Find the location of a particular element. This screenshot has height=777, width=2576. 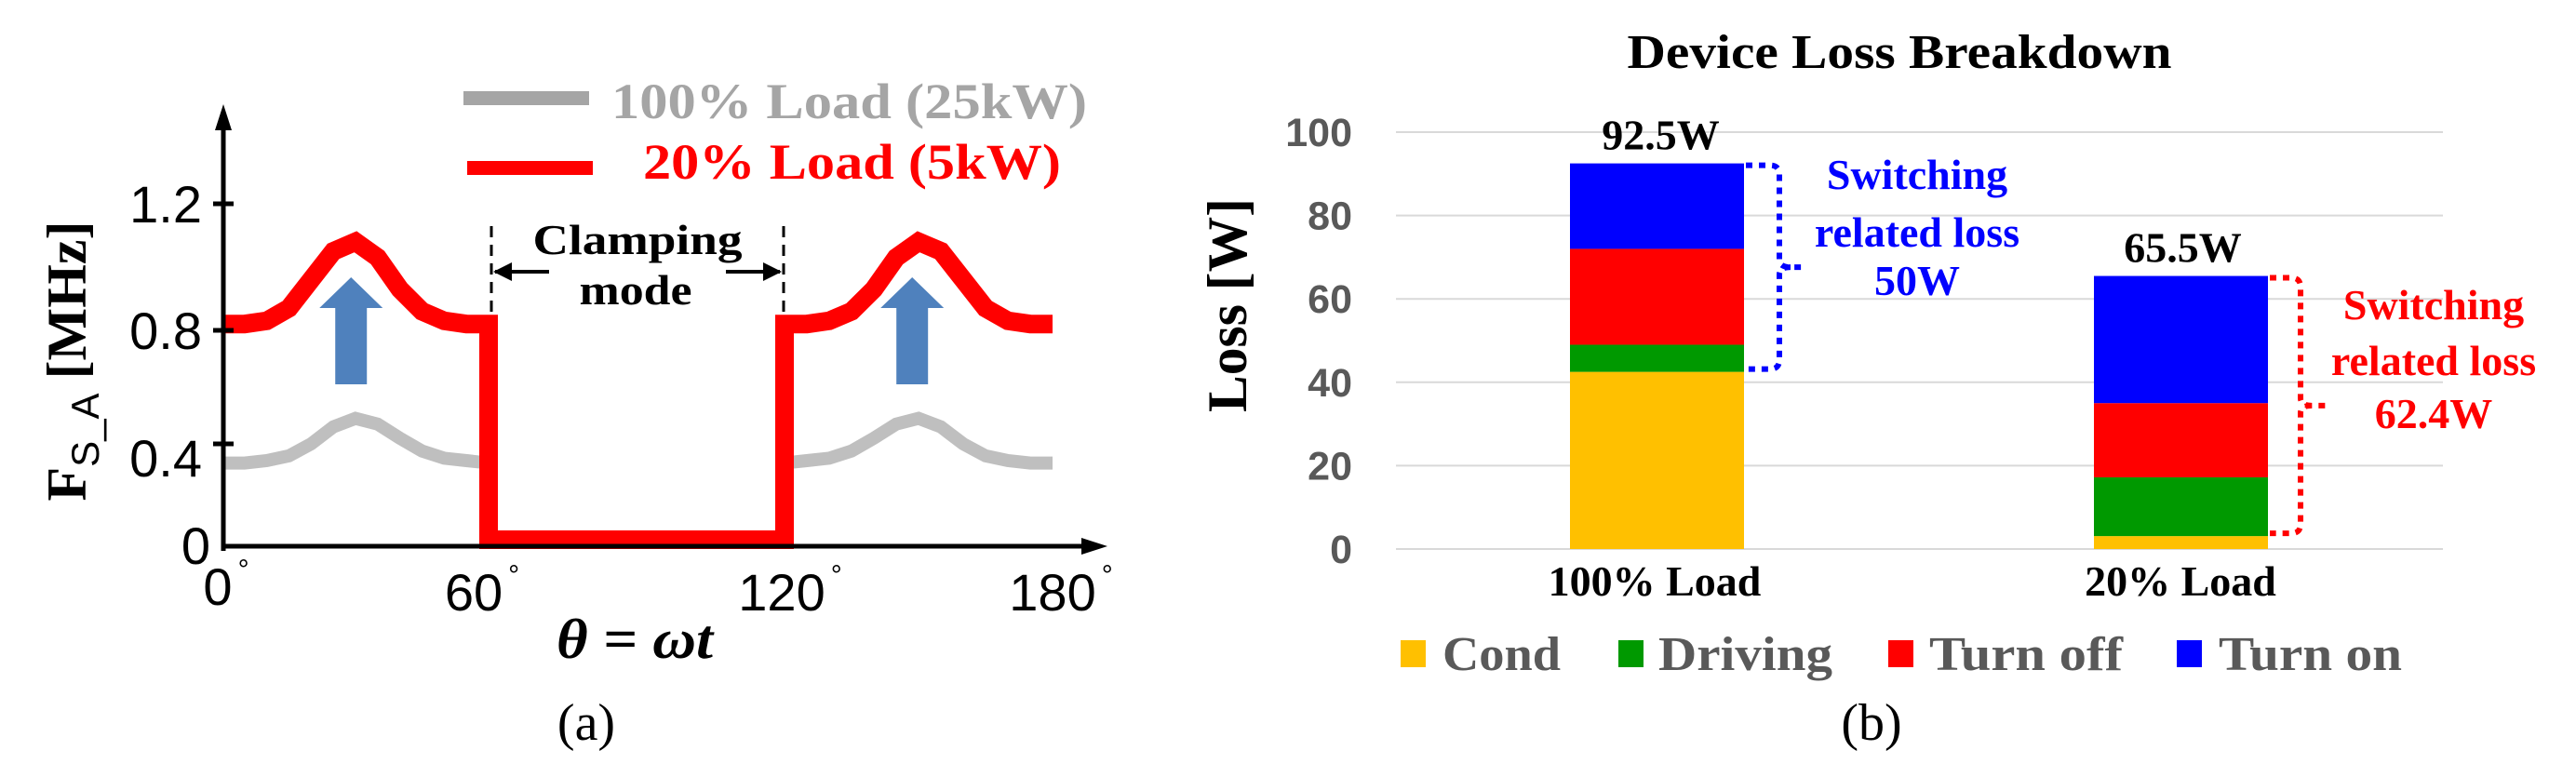

y-tick-label: 40 is located at coordinates (1330, 383).